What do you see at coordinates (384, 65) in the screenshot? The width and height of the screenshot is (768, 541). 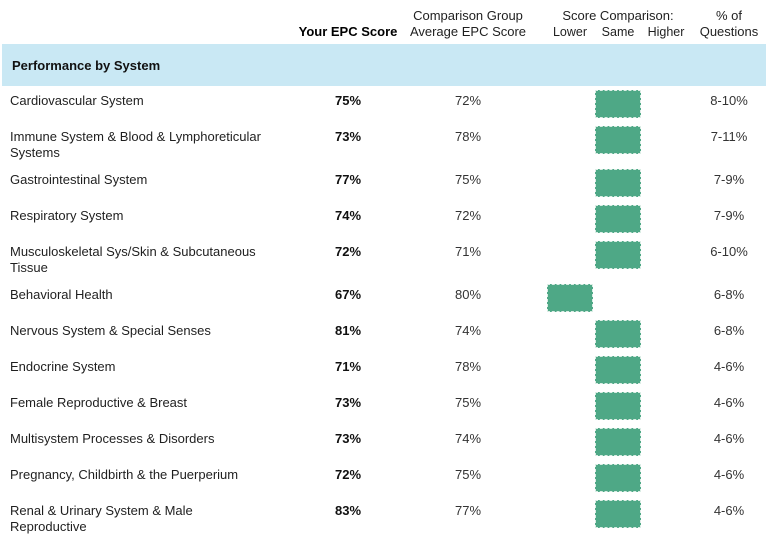 I see `section-header-performance-by-system: Performance by System` at bounding box center [384, 65].